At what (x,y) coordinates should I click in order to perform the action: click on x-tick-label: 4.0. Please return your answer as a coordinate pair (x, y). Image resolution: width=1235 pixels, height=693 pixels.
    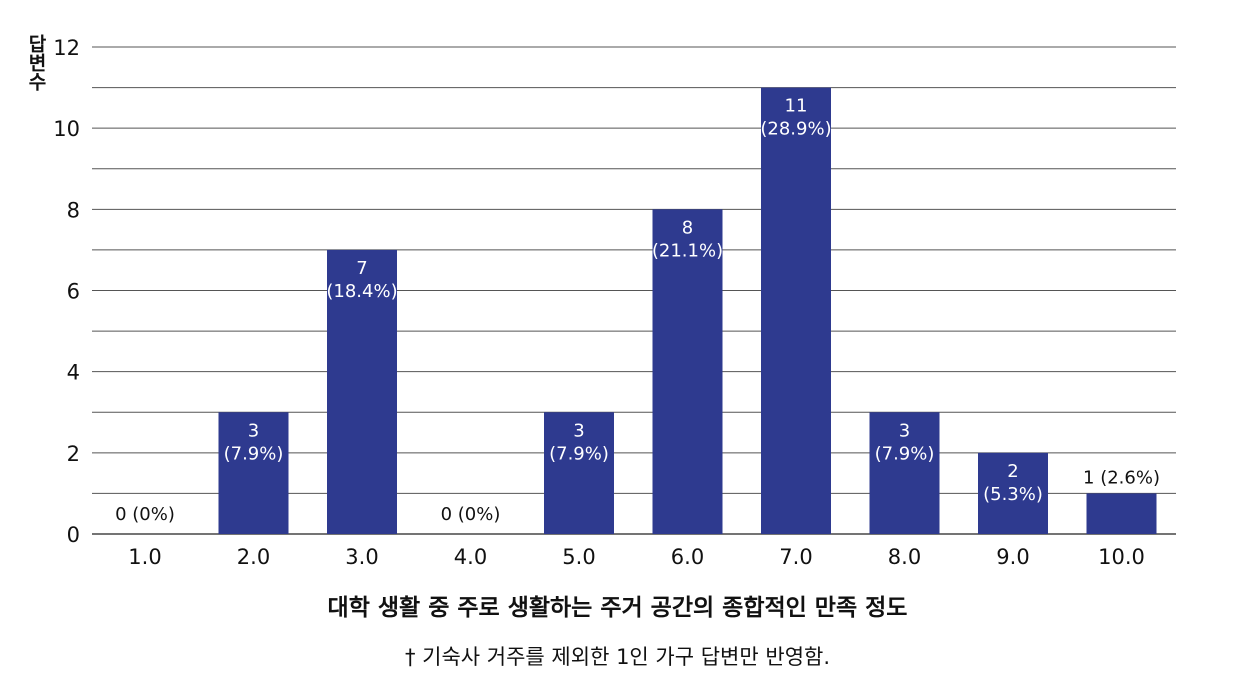
    Looking at the image, I should click on (470, 557).